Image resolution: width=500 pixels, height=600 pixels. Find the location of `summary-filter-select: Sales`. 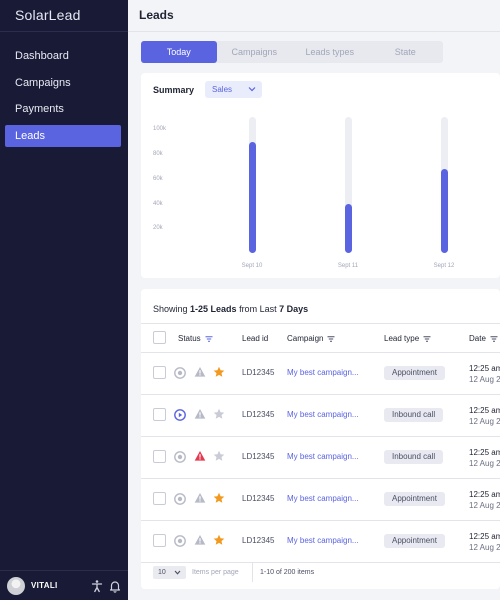

summary-filter-select: Sales is located at coordinates (233, 89).